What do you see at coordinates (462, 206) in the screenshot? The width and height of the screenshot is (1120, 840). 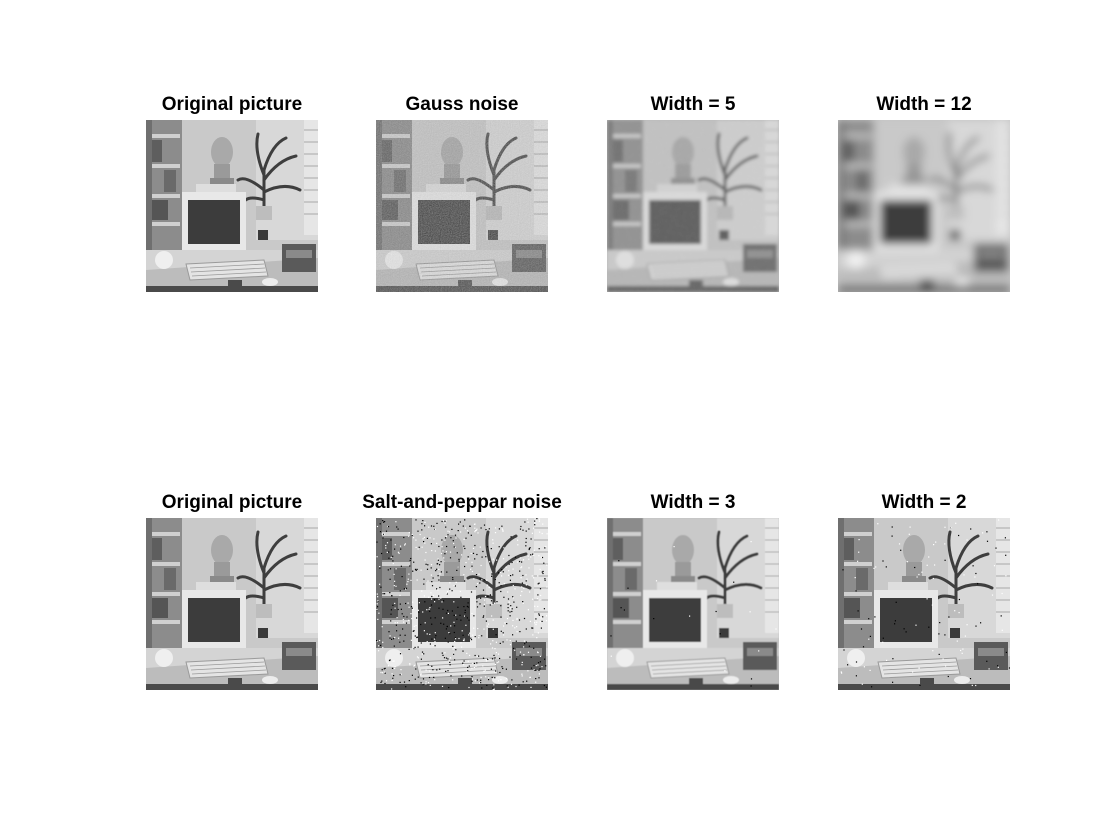 I see `photo-gauss-noise` at bounding box center [462, 206].